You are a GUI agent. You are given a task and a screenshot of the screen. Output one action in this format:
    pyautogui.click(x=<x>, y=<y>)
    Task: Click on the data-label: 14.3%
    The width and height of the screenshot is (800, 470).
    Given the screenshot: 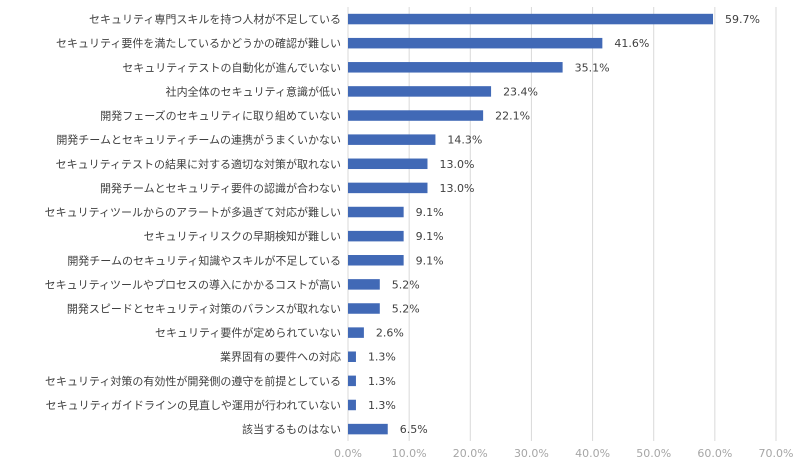 What is the action you would take?
    pyautogui.click(x=464, y=140)
    